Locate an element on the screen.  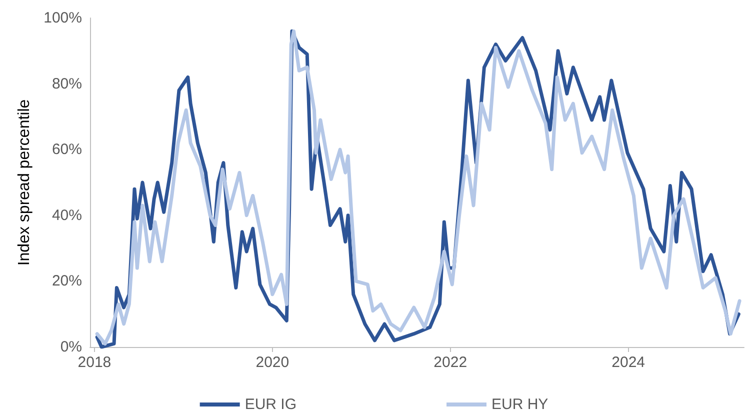
x-tick-label: 2018 is located at coordinates (95, 362).